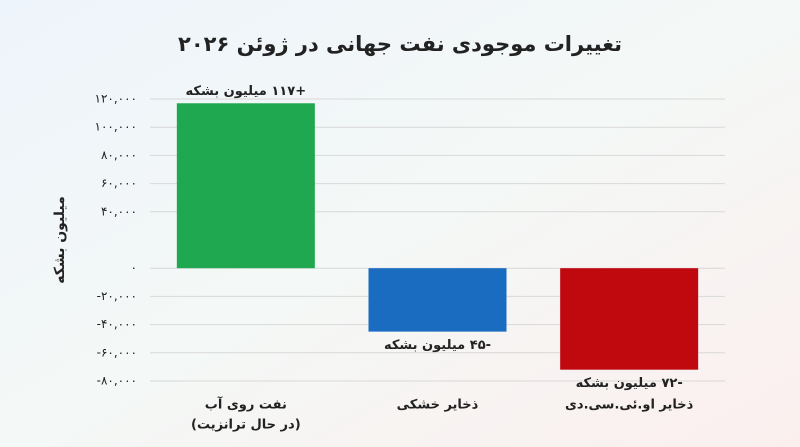  I want to click on chart-title: تغییرات موجودی نفت جهانی در ژوئن ۲۰۲۶, so click(400, 44).